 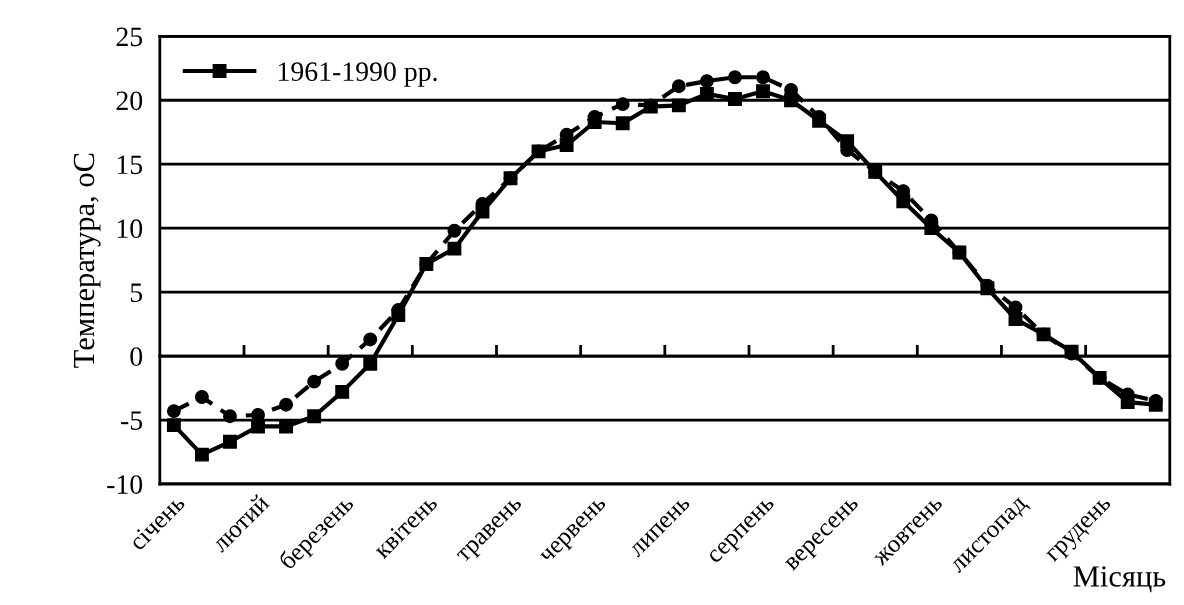 I want to click on y-tick-label: 5, so click(x=136, y=293).